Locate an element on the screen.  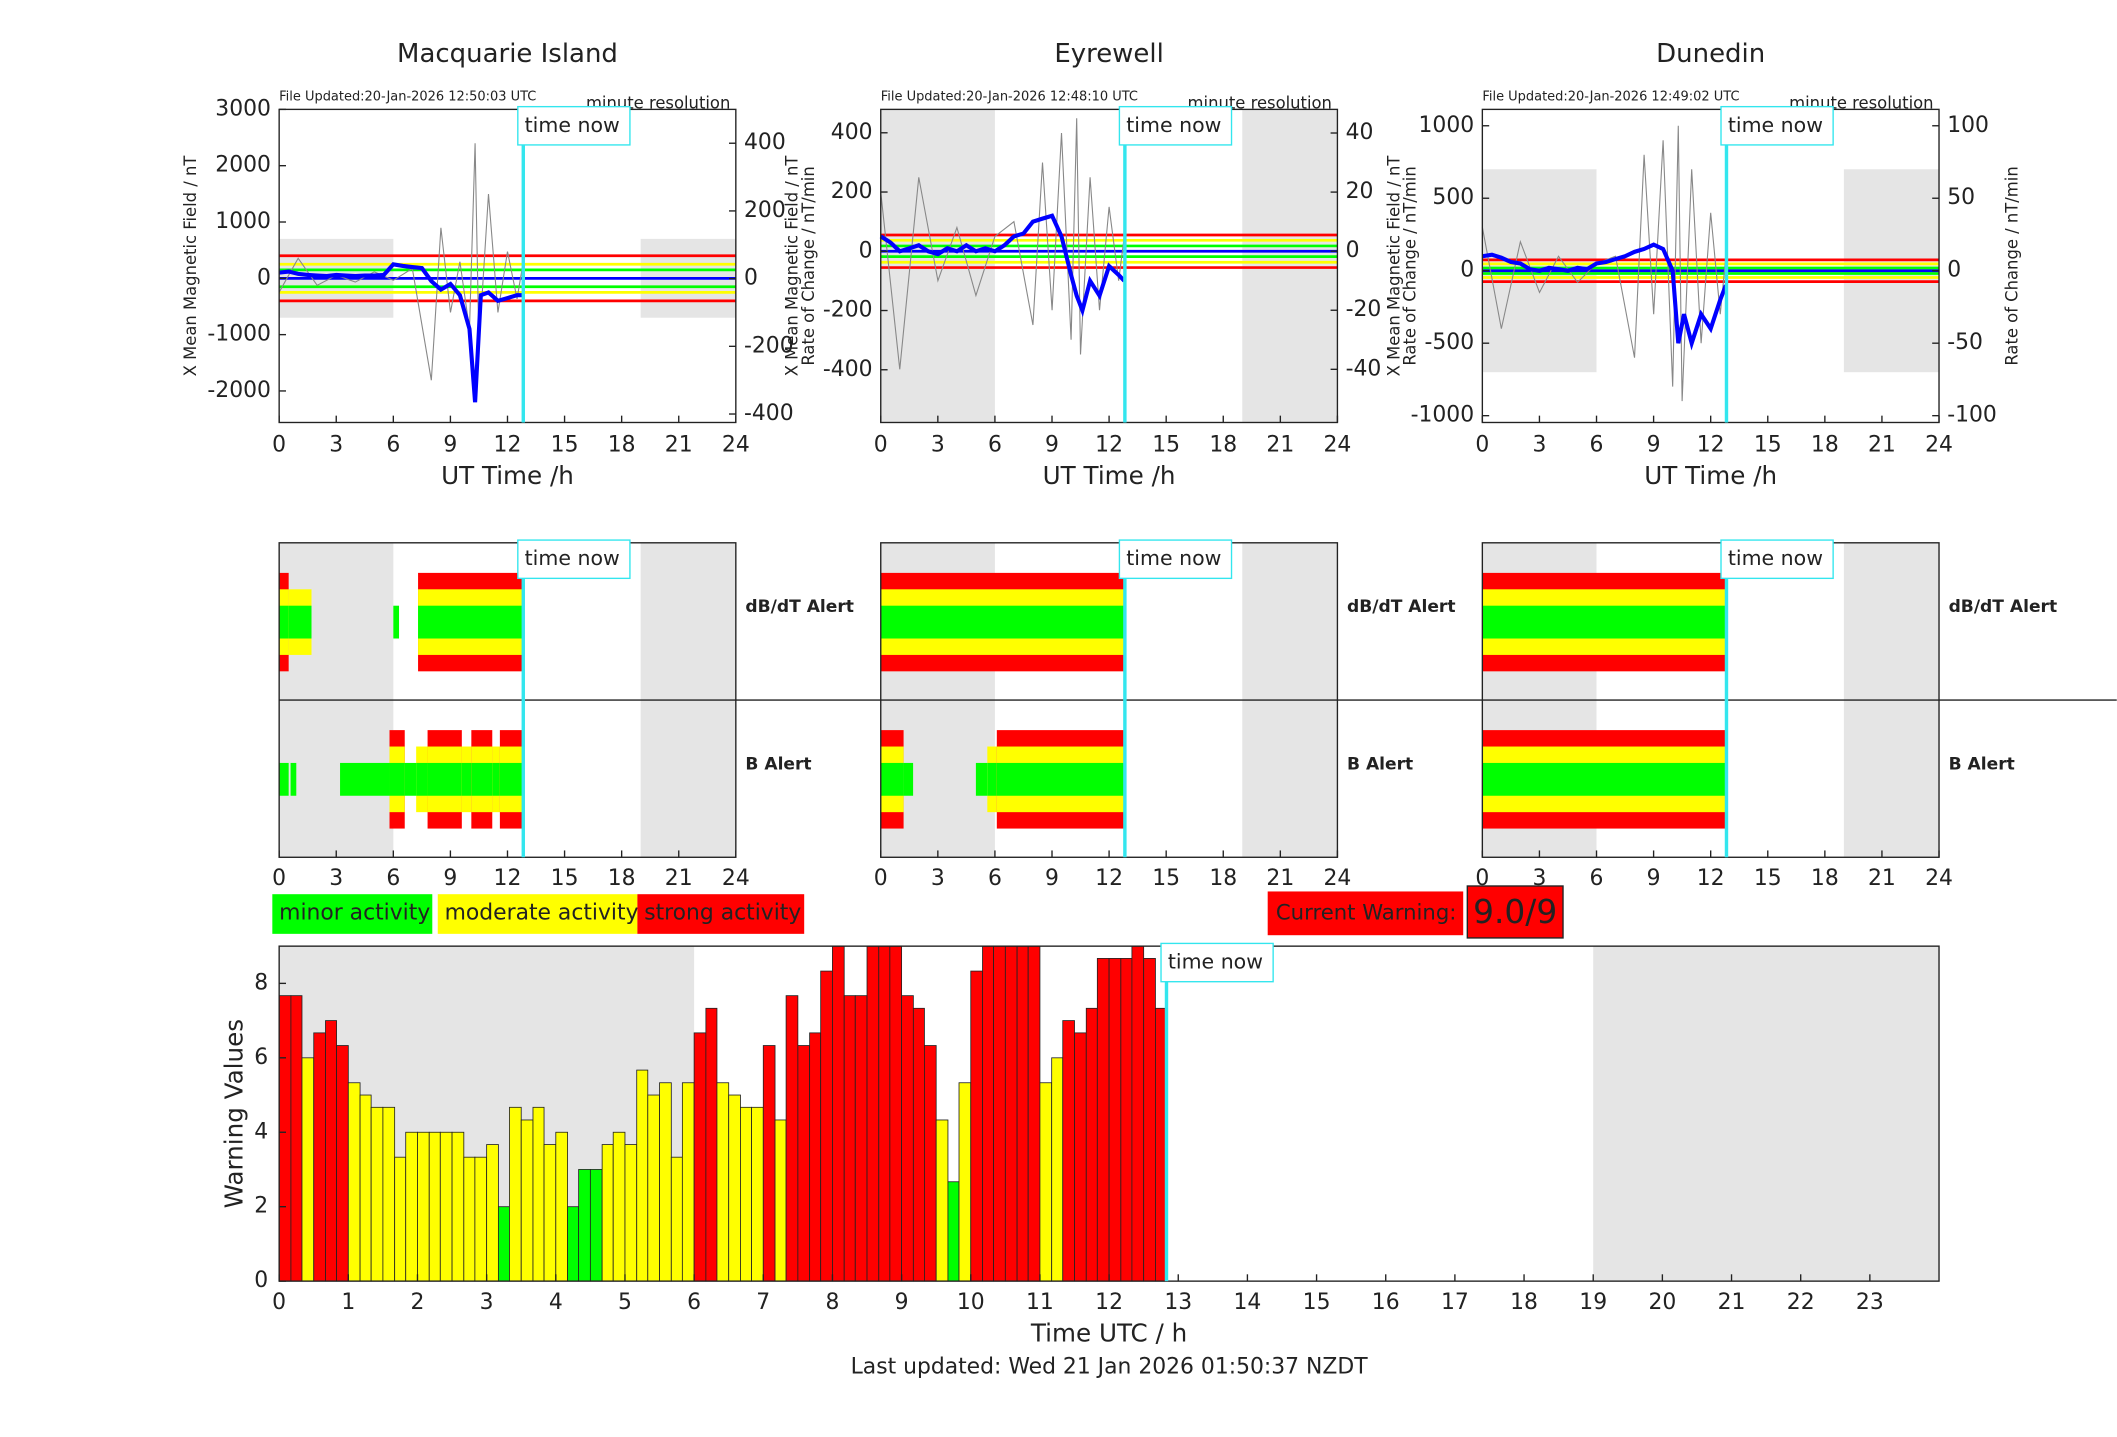
y2-tick-label: -50 is located at coordinates (1965, 342).